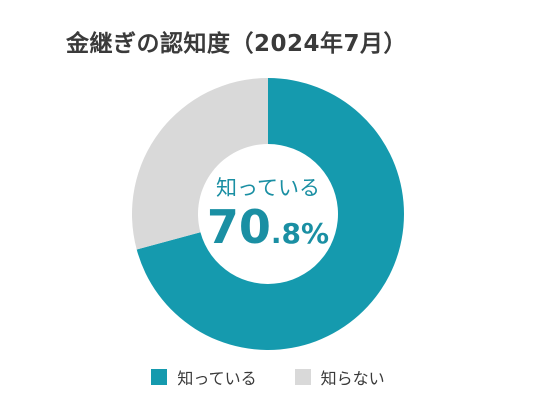 This screenshot has width=536, height=402. What do you see at coordinates (200, 164) in the screenshot?
I see `slice-unknown` at bounding box center [200, 164].